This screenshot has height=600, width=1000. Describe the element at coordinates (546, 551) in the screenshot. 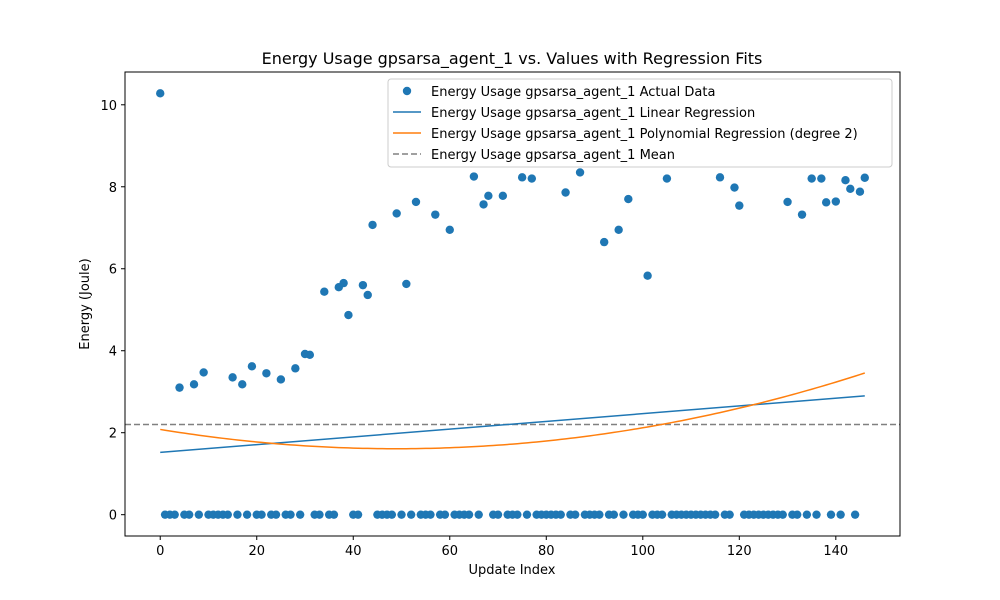

I see `x-tick-label: 80` at that location.